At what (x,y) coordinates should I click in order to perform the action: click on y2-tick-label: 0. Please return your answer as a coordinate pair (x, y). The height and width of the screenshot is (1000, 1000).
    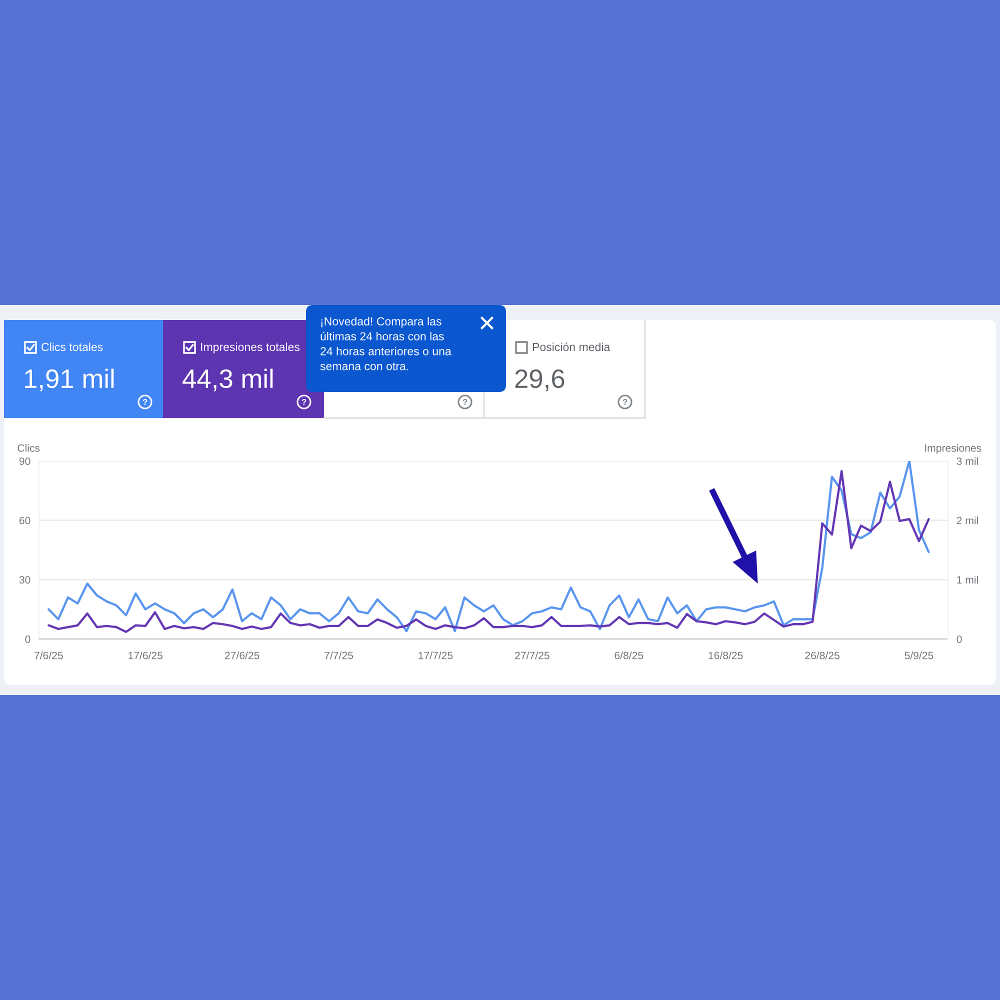
    Looking at the image, I should click on (959, 639).